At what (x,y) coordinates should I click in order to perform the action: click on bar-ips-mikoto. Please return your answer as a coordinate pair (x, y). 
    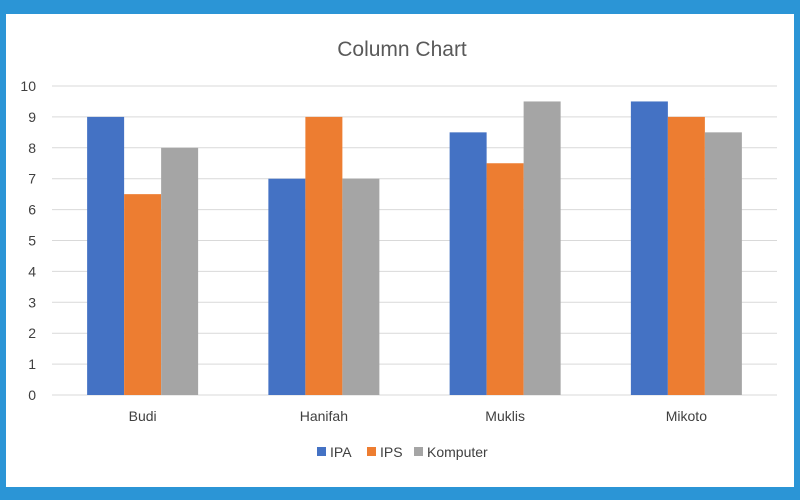
    Looking at the image, I should click on (686, 256).